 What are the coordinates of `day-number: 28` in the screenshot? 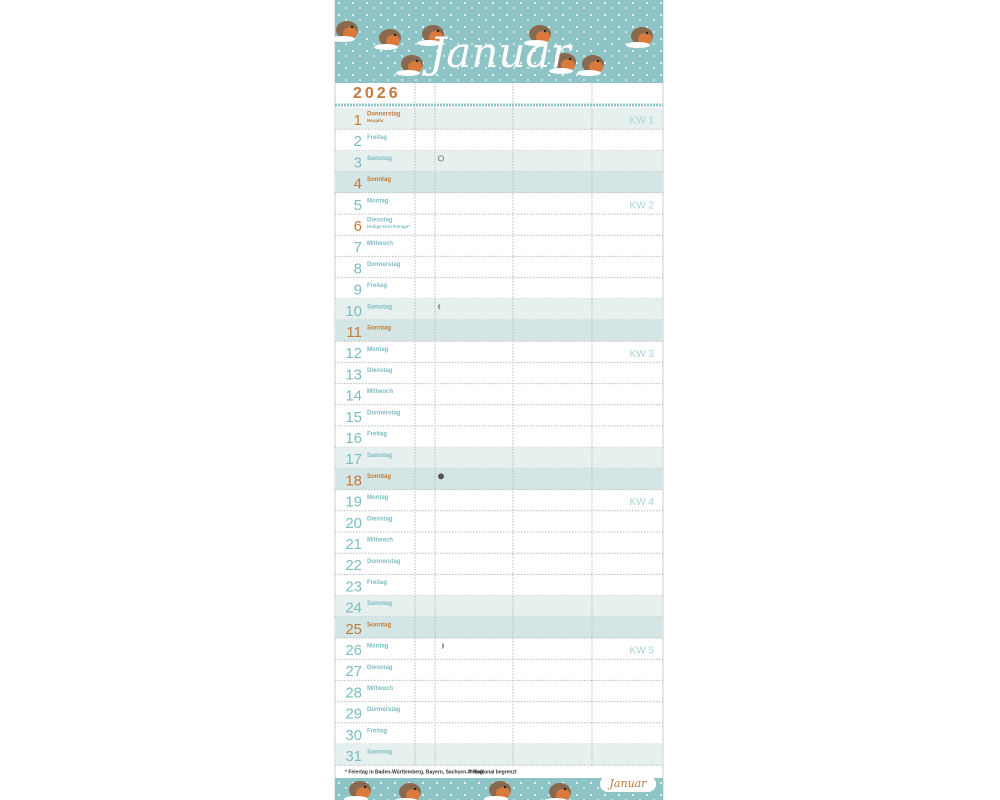 It's located at (353, 692).